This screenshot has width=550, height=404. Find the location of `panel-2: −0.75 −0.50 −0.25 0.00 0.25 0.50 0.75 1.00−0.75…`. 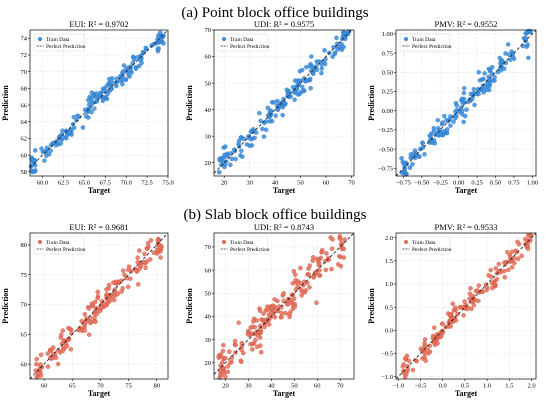

panel-2: −0.75 −0.50 −0.25 0.00 0.25 0.50 0.75 1.00−0.75… is located at coordinates (452, 107).